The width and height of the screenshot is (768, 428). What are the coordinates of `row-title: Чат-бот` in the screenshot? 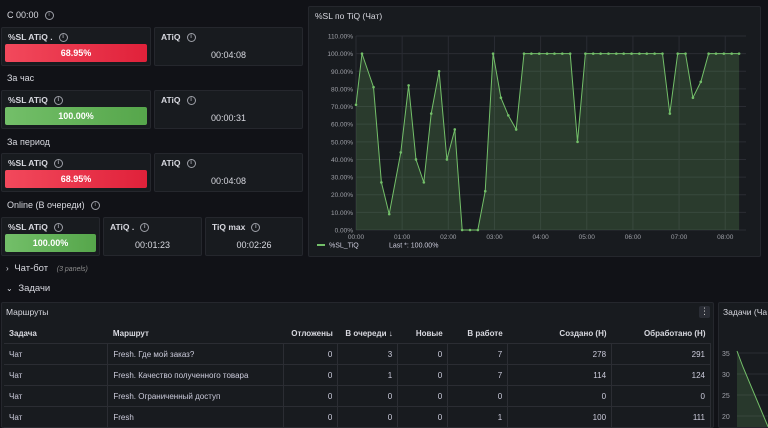 It's located at (31, 268).